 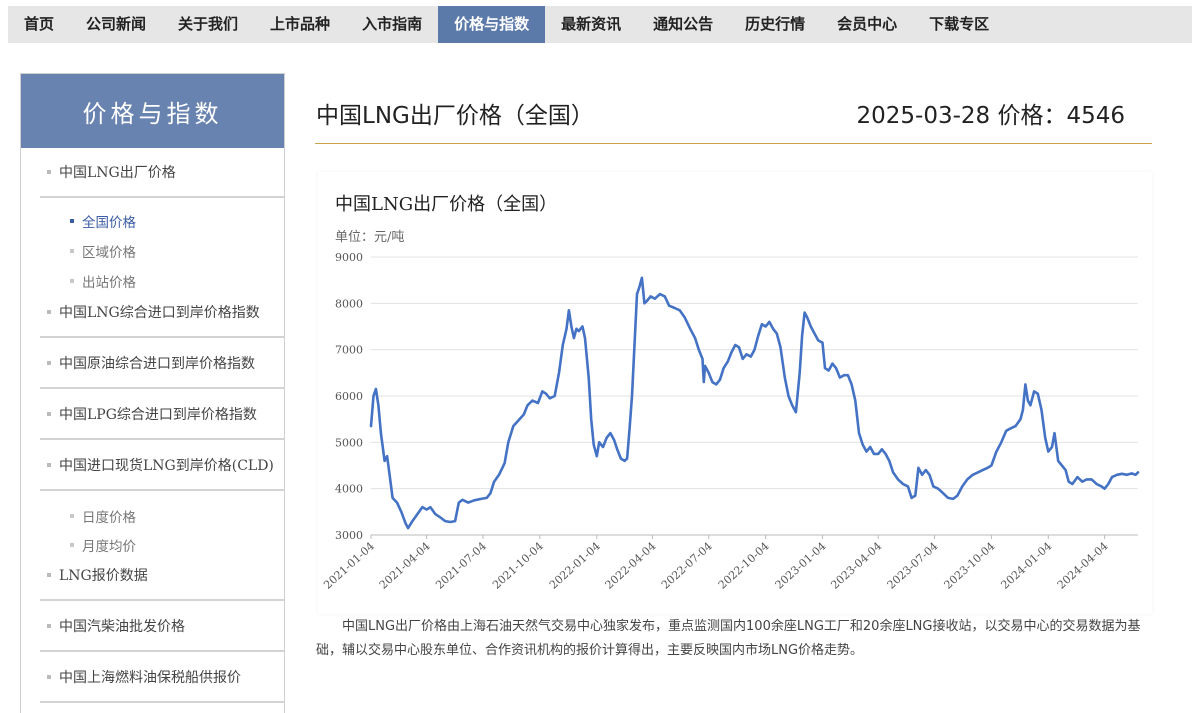 What do you see at coordinates (744, 566) in the screenshot?
I see `x-tick-label: 2022-10-04` at bounding box center [744, 566].